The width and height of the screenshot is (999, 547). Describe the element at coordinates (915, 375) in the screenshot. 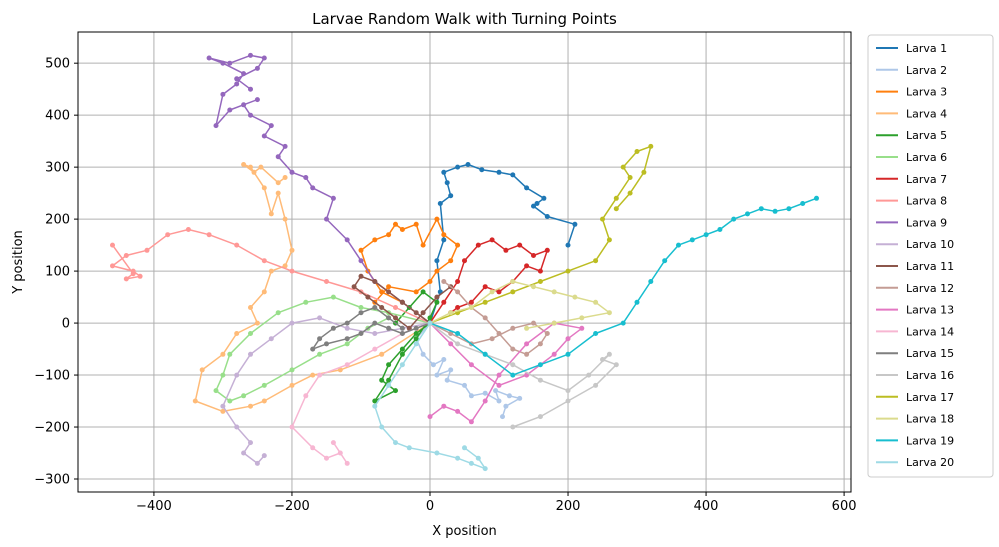

I see `legend-item: Larva 16` at that location.